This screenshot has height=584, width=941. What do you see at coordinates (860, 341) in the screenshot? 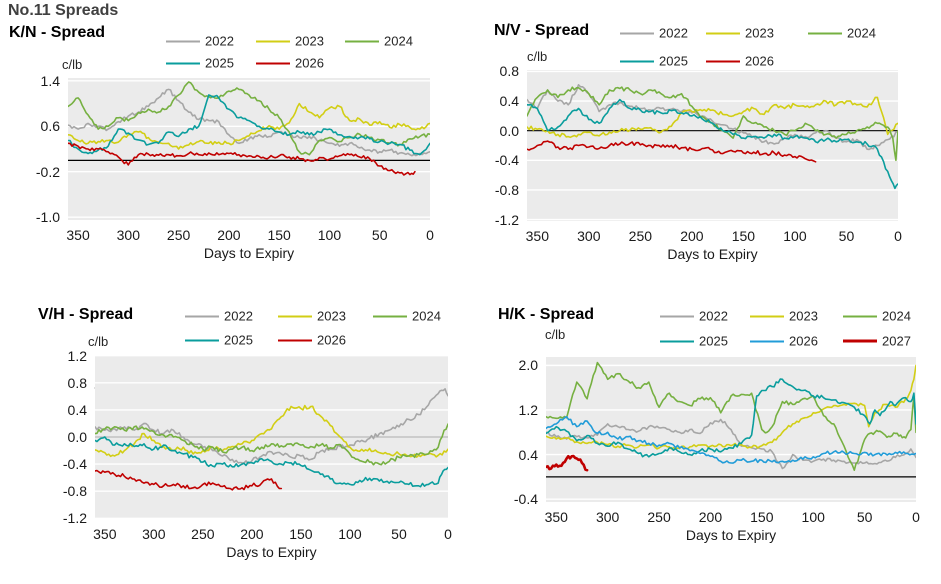
I see `legend-swatch-2027` at bounding box center [860, 341].